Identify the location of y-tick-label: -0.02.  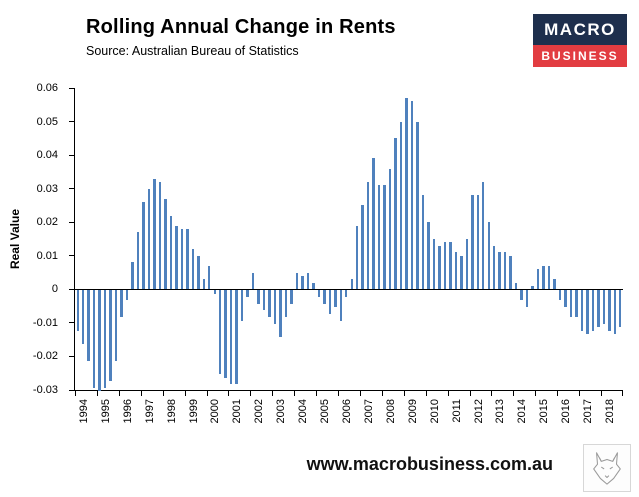
(45, 356).